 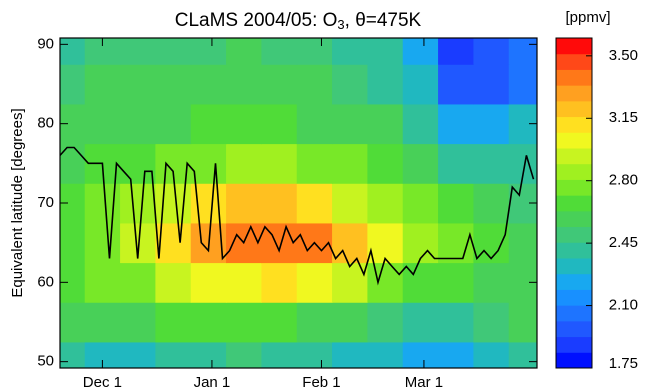 I want to click on y-tick-label: 90, so click(x=45, y=43).